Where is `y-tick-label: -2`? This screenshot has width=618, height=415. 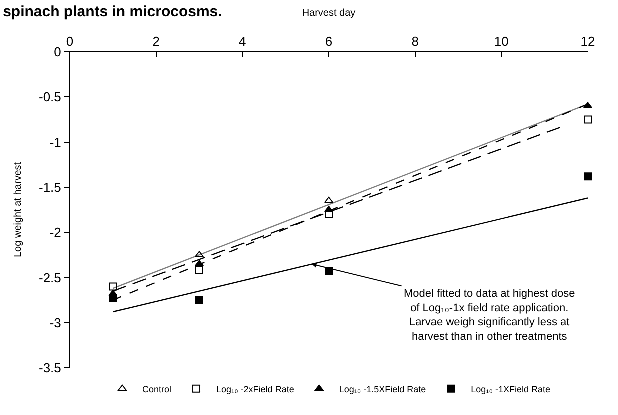 y-tick-label: -2 is located at coordinates (56, 232).